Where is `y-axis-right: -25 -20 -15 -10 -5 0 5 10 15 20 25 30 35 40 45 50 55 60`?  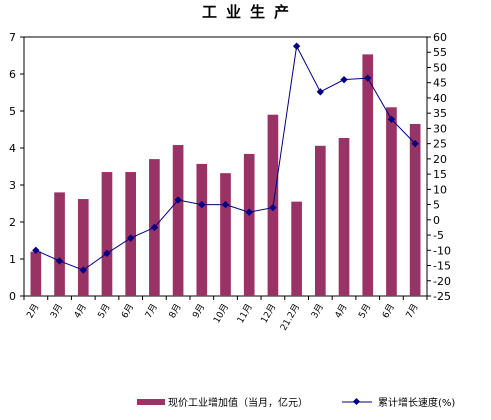
y-axis-right: -25 -20 -15 -10 -5 0 5 10 15 20 25 30 35 40 45 50 55 60 is located at coordinates (439, 167).